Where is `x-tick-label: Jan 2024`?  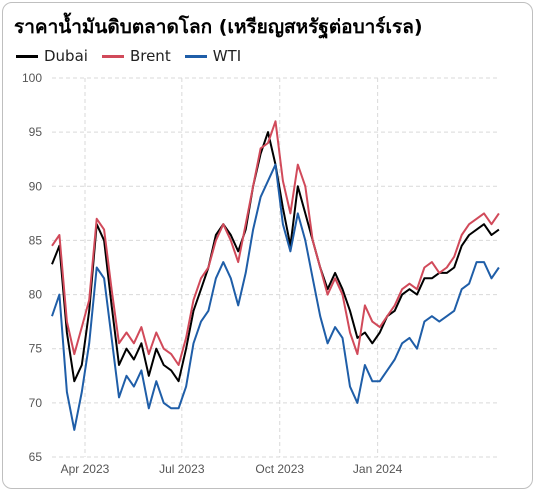 x-tick-label: Jan 2024 is located at coordinates (378, 469).